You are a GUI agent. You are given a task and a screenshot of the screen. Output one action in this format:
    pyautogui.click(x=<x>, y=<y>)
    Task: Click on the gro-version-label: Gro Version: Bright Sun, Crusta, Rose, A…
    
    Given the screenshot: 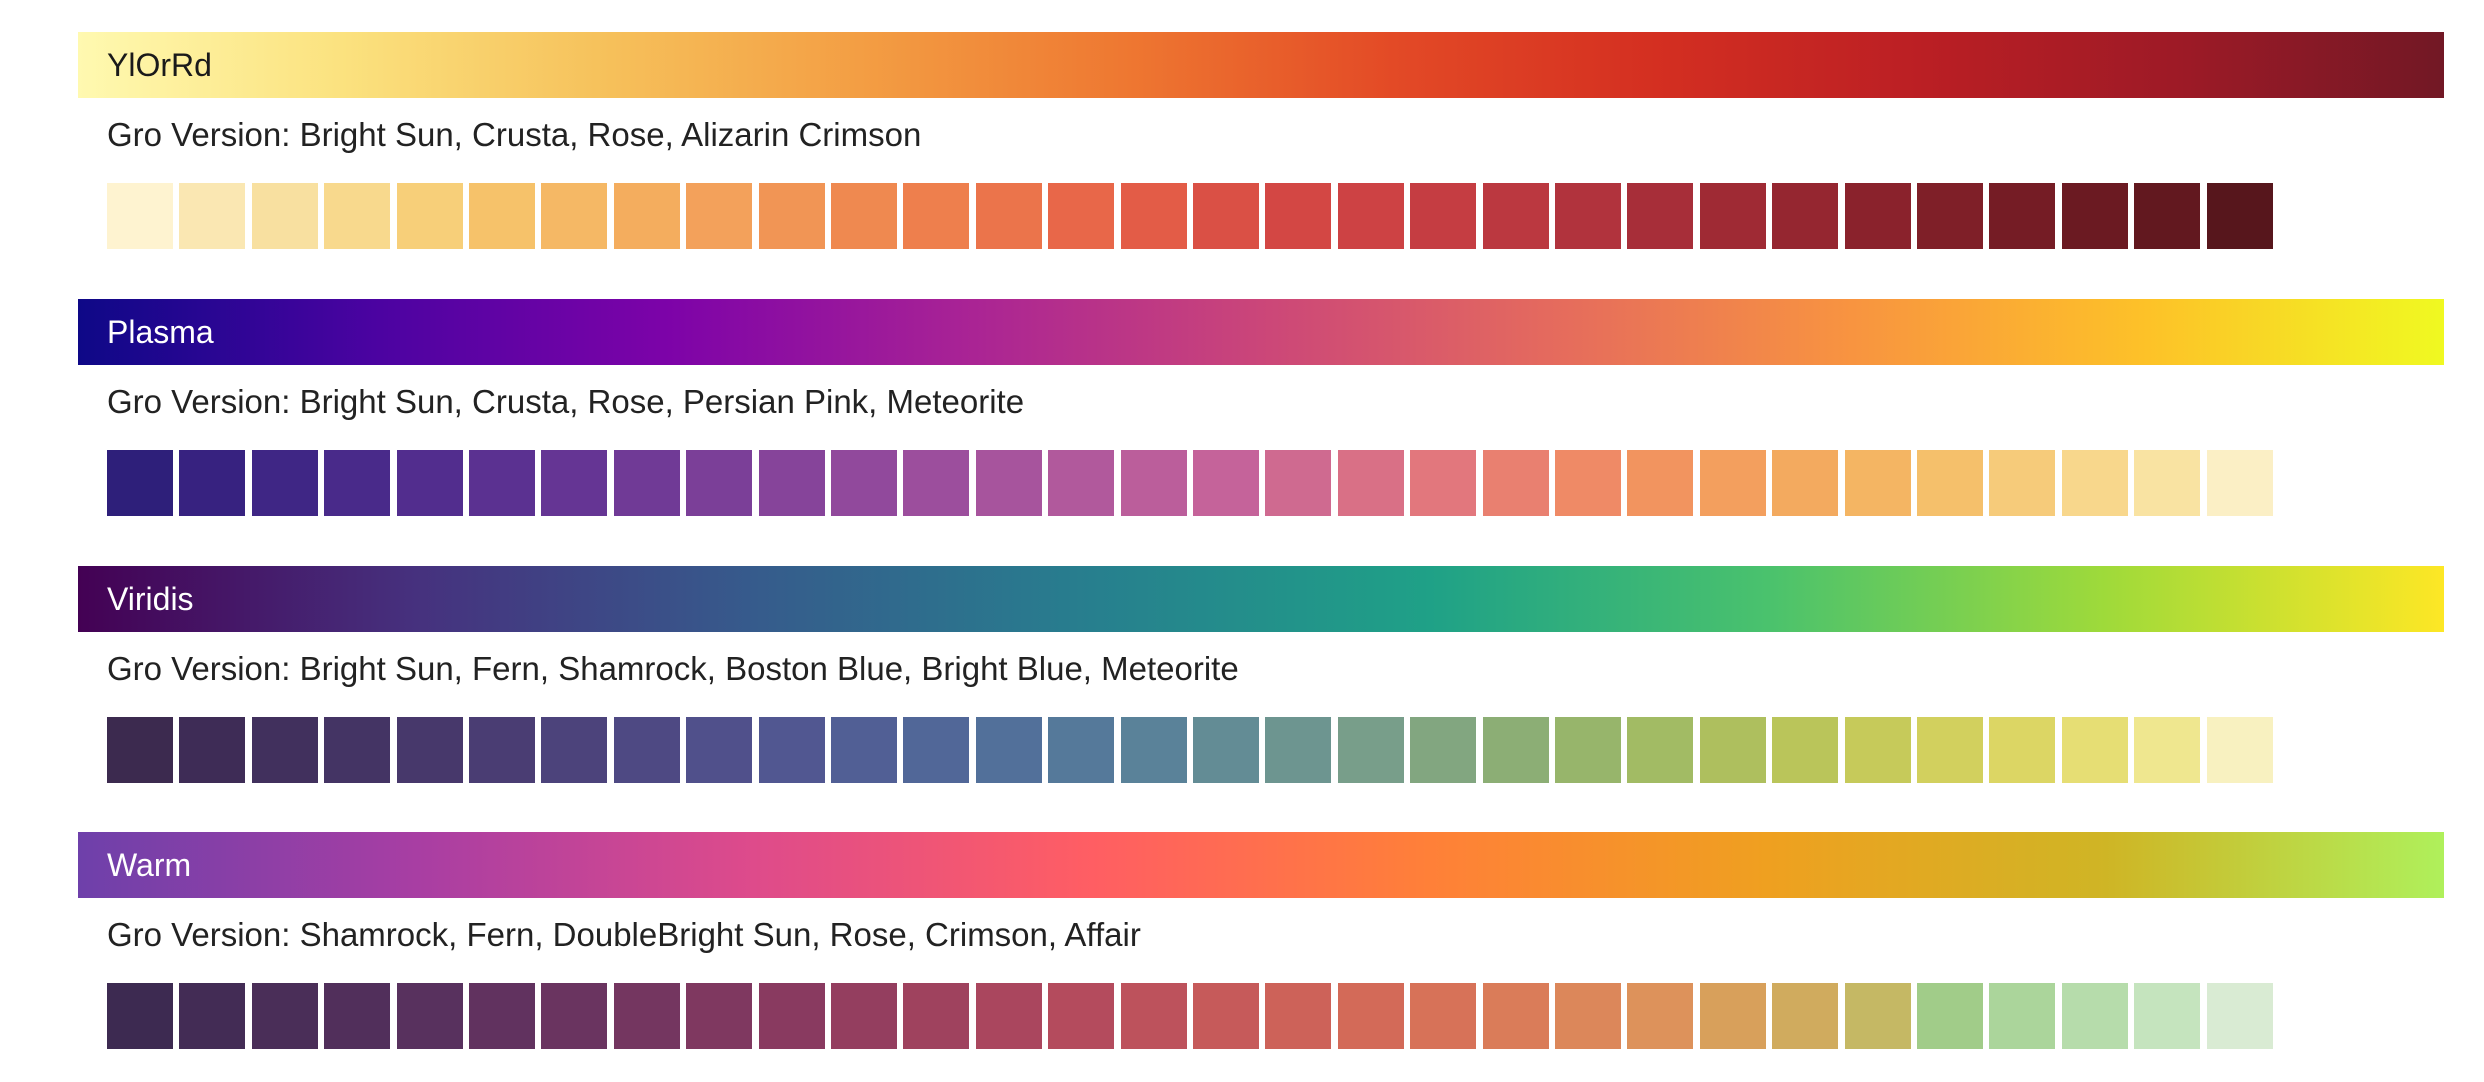 What is the action you would take?
    pyautogui.click(x=514, y=134)
    